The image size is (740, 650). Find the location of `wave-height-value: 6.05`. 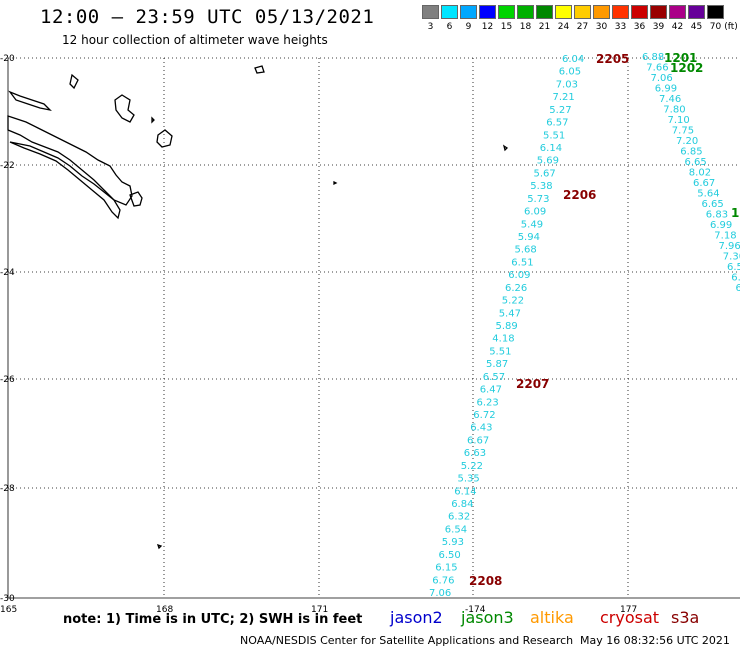

wave-height-value: 6.05 is located at coordinates (570, 72).